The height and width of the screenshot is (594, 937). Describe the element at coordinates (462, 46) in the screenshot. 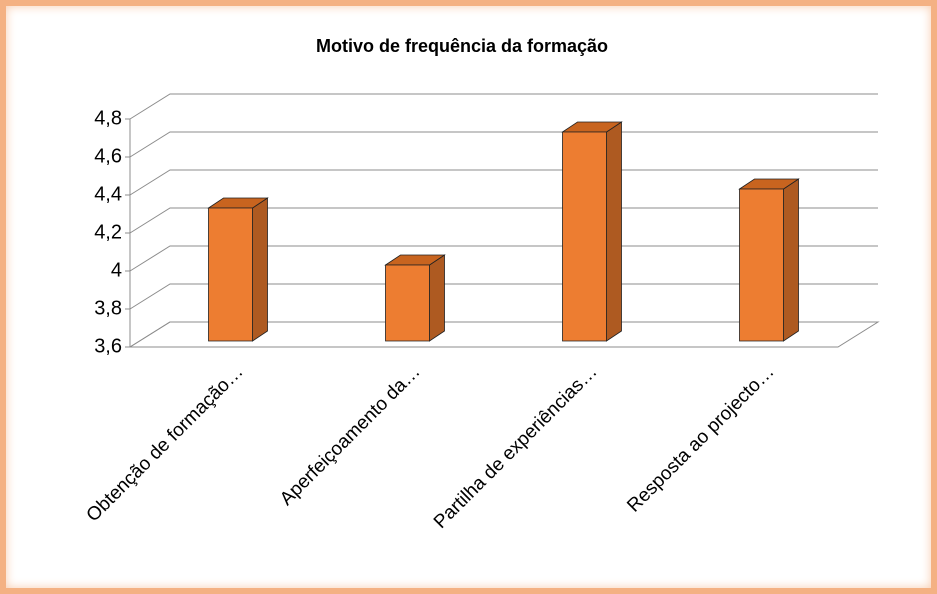

I see `chart-title: Motivo de frequência da formação` at that location.